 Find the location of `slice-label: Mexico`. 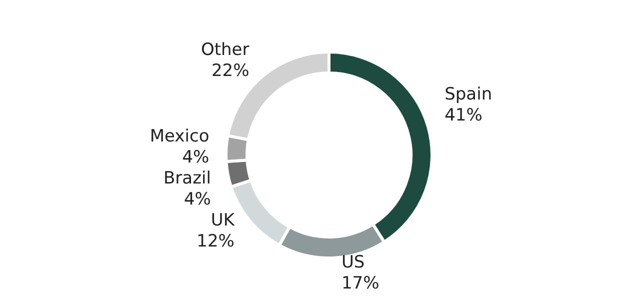

slice-label: Mexico is located at coordinates (180, 136).